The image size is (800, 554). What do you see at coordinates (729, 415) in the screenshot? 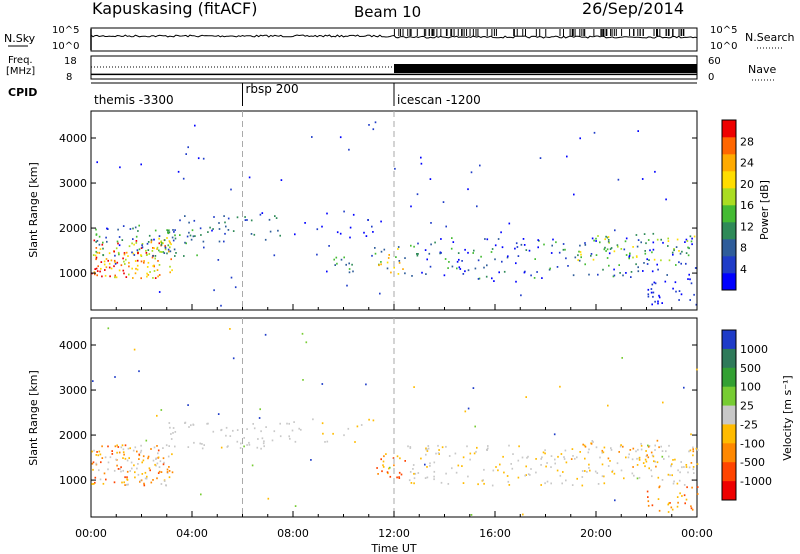
I see `velocity-colorbar-swatch` at bounding box center [729, 415].